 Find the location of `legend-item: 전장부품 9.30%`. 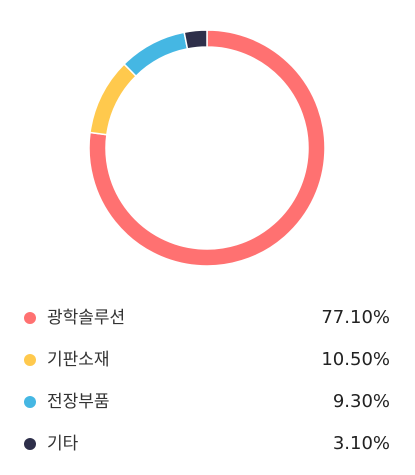

legend-item: 전장부품 9.30% is located at coordinates (207, 403).